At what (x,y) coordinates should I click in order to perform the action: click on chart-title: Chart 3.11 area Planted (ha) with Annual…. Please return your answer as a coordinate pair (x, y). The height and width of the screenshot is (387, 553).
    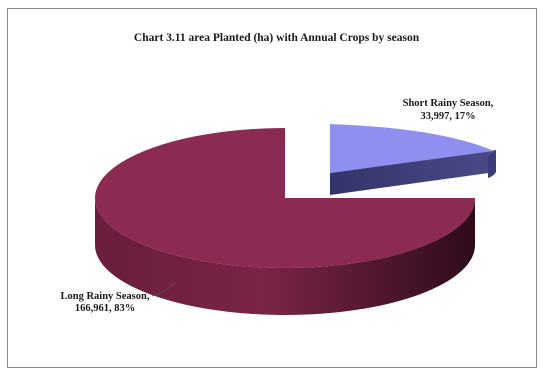
    Looking at the image, I should click on (276, 38).